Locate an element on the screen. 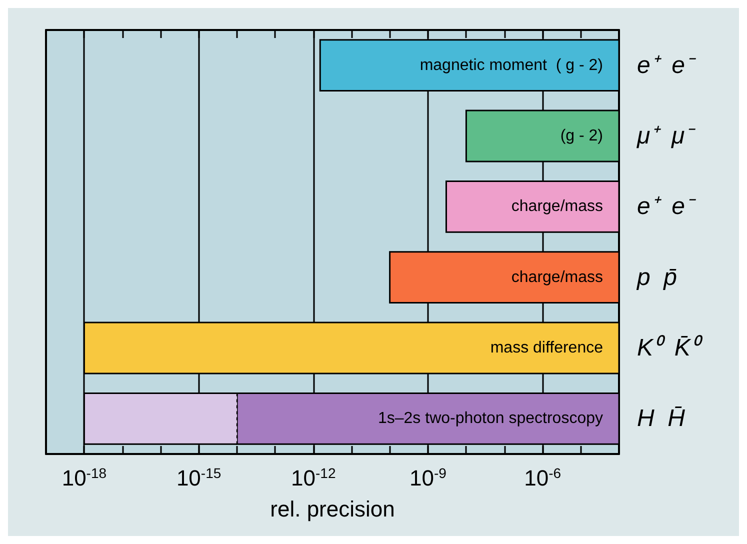 The width and height of the screenshot is (747, 544). annotation: 1s–2s two-photon spectroscopy is located at coordinates (490, 419).